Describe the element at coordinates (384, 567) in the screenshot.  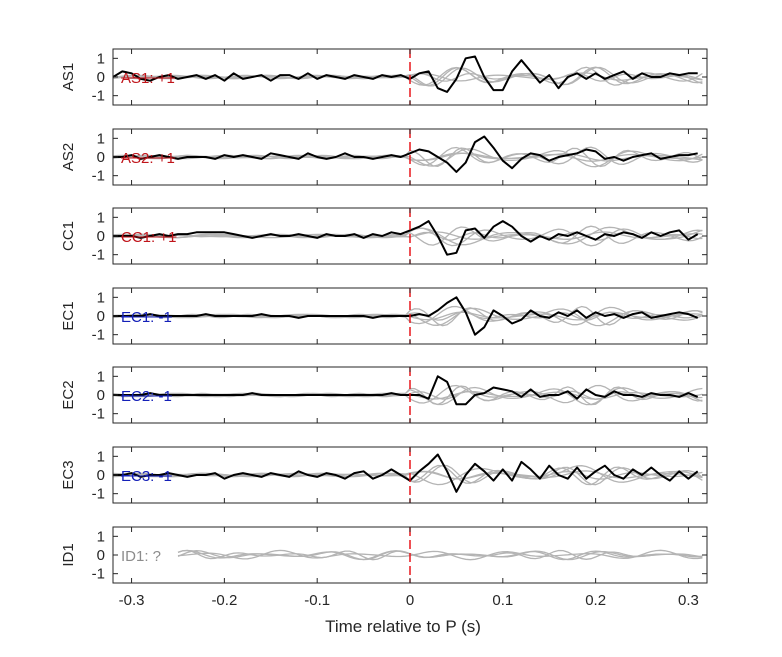
I see `panel-id1: 1 0 -1 ID1 ID1: ? -0.3 -0.2 -0.1 0 0.1 0.2 0.3` at that location.